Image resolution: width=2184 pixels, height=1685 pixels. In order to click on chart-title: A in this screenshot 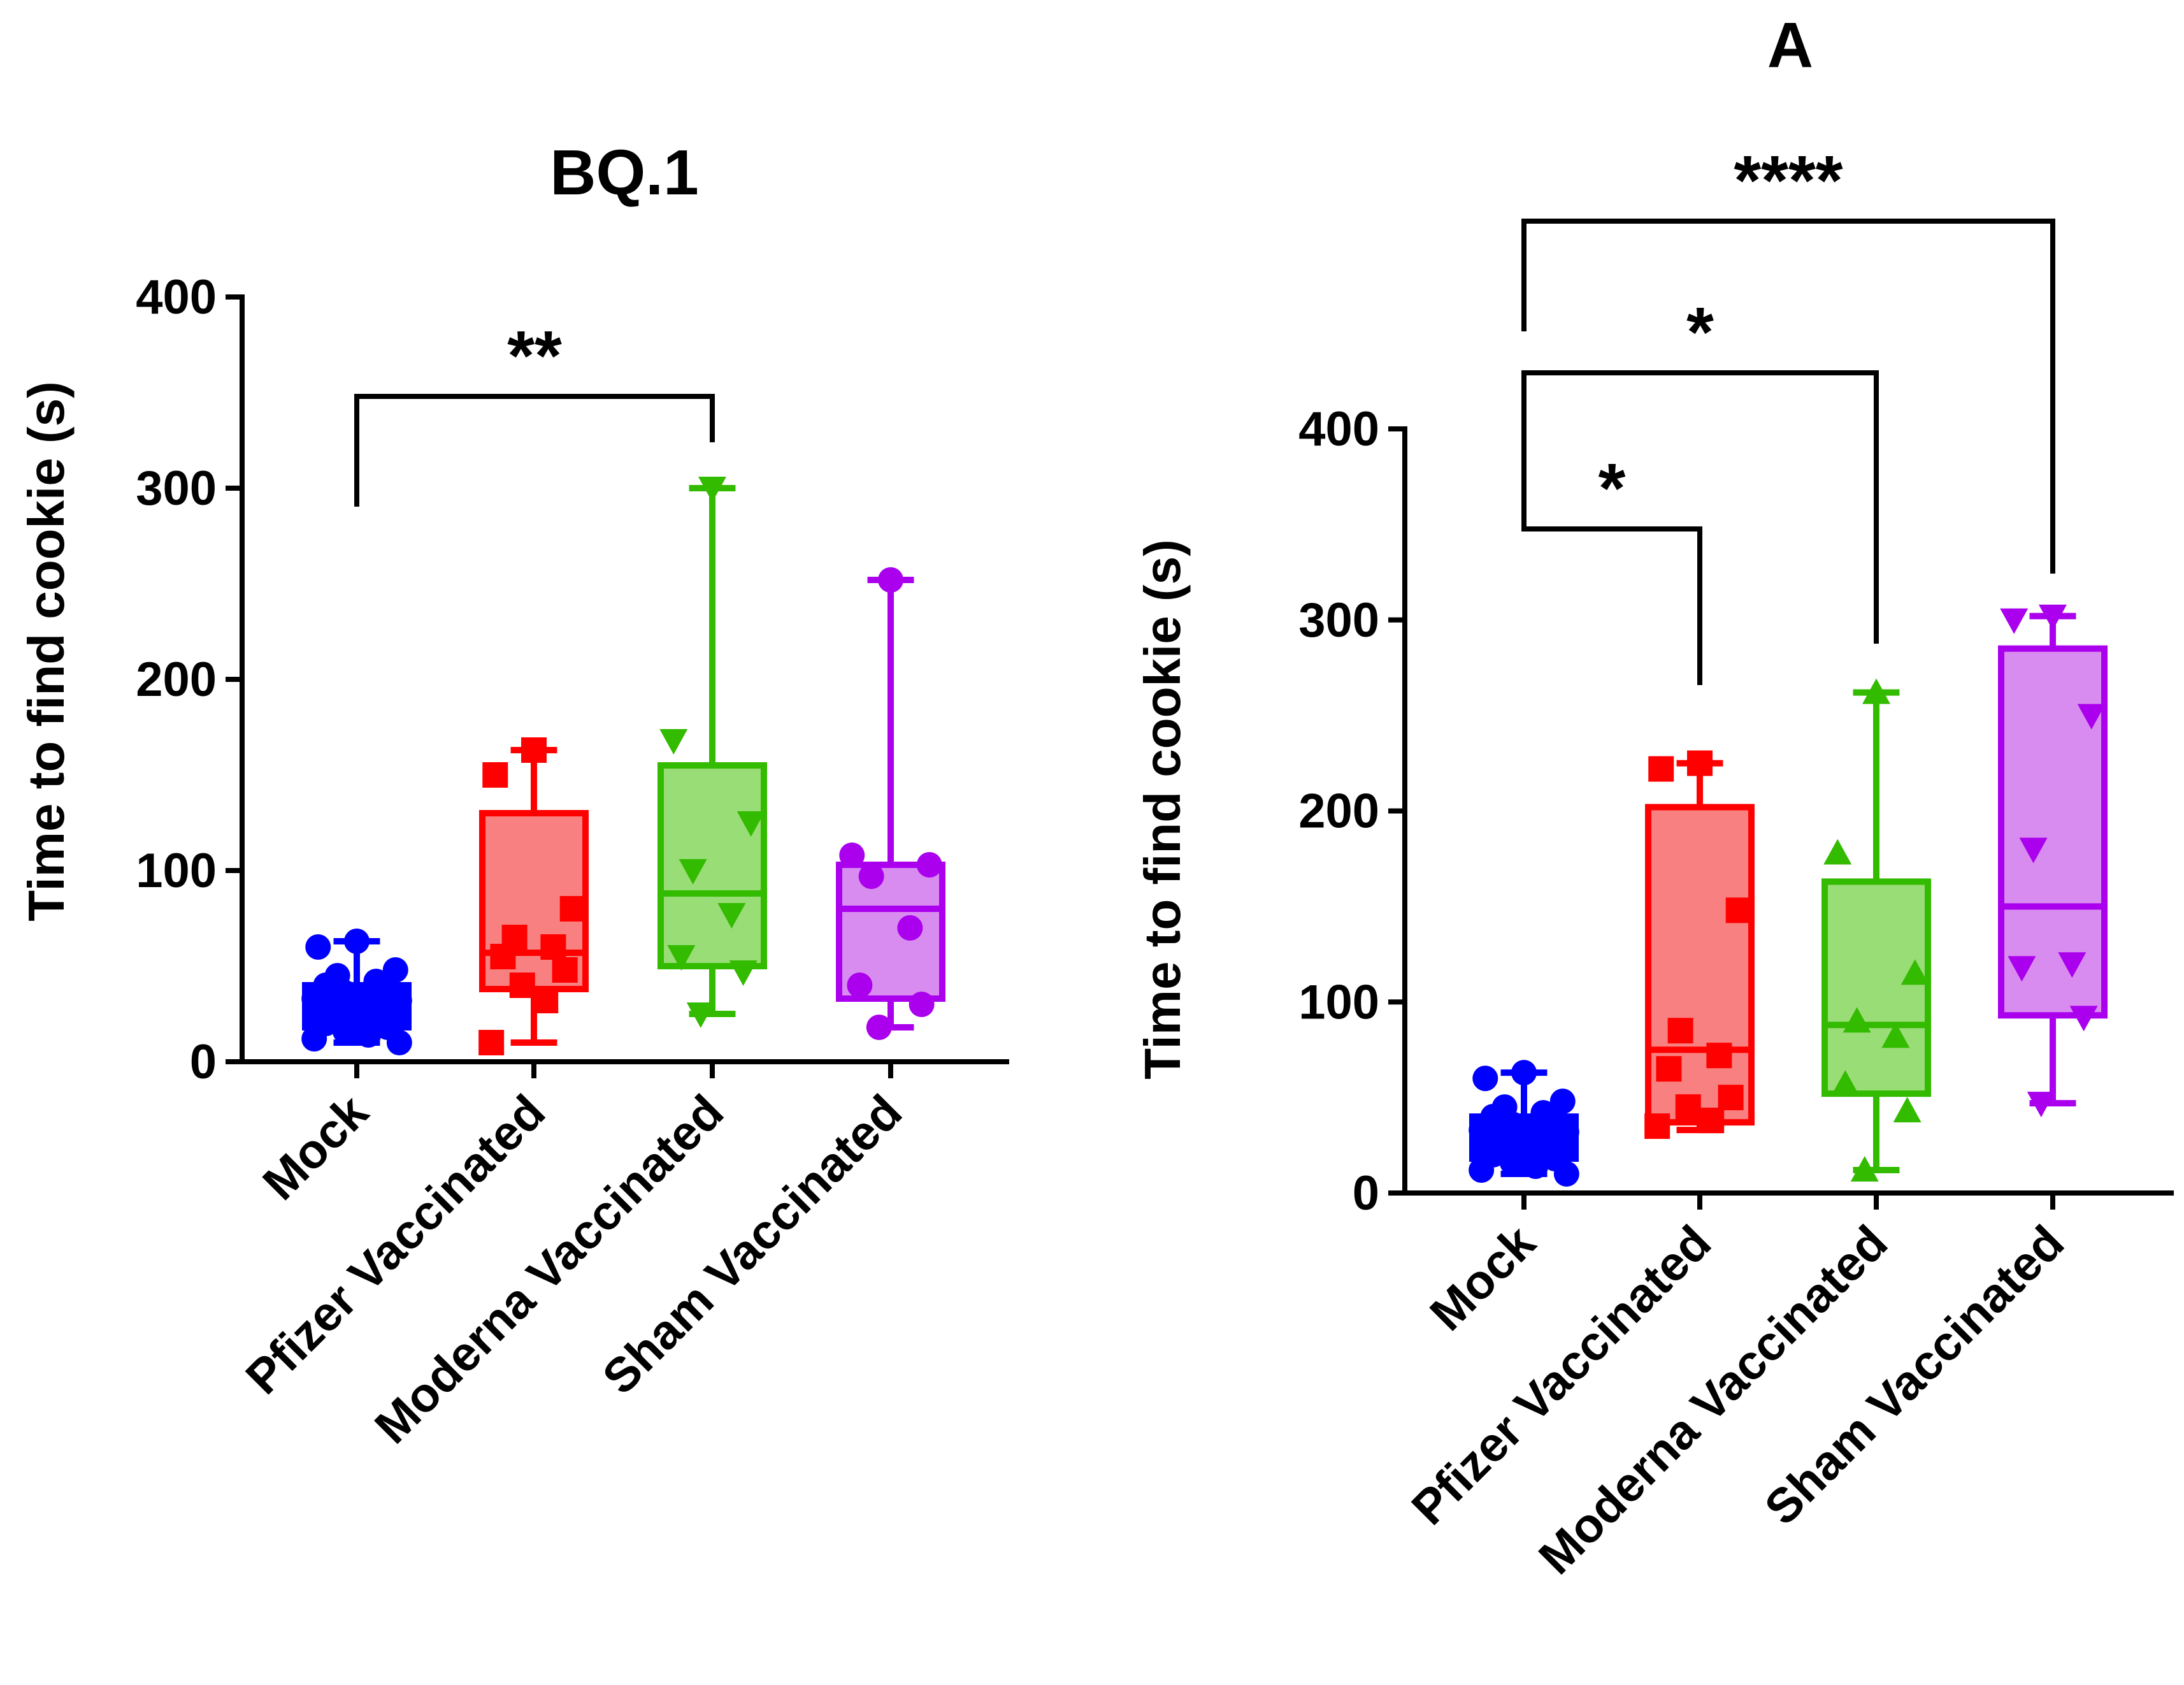, I will do `click(1790, 45)`.